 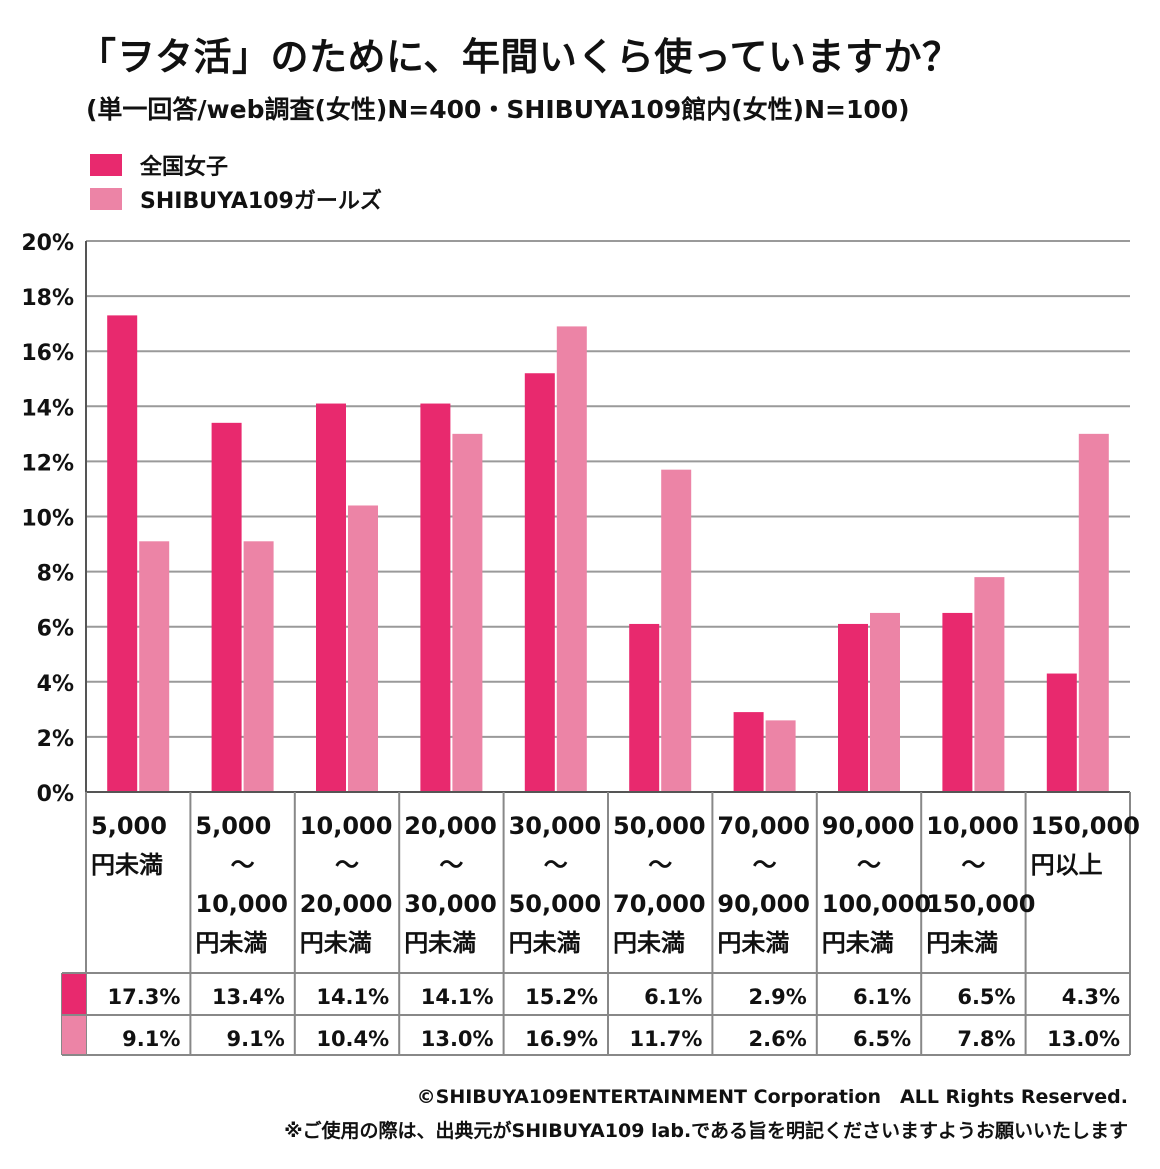 What do you see at coordinates (561, 997) in the screenshot?
I see `data-label-series1: 15.2%` at bounding box center [561, 997].